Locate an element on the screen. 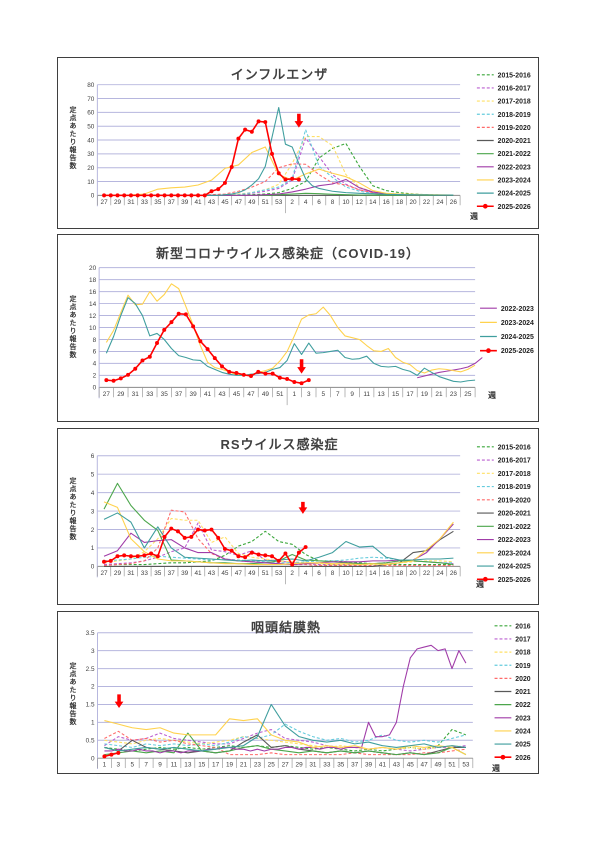 This screenshot has width=601, height=850. x-tick-label: 21 is located at coordinates (244, 765).